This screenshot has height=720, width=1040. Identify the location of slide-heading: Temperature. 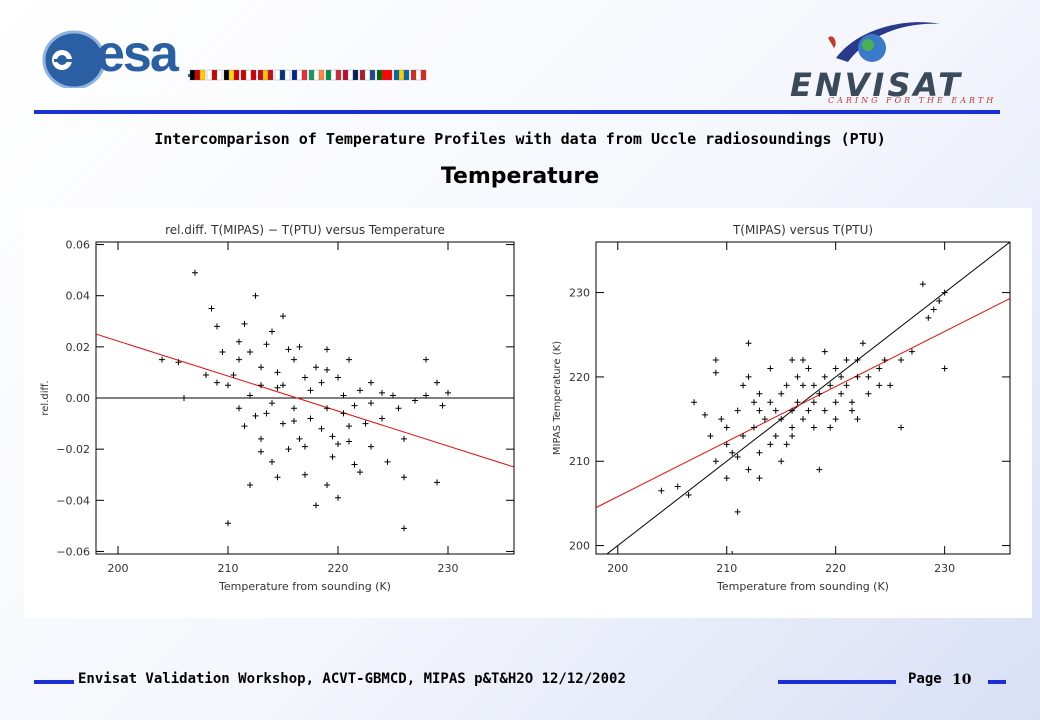
(520, 176).